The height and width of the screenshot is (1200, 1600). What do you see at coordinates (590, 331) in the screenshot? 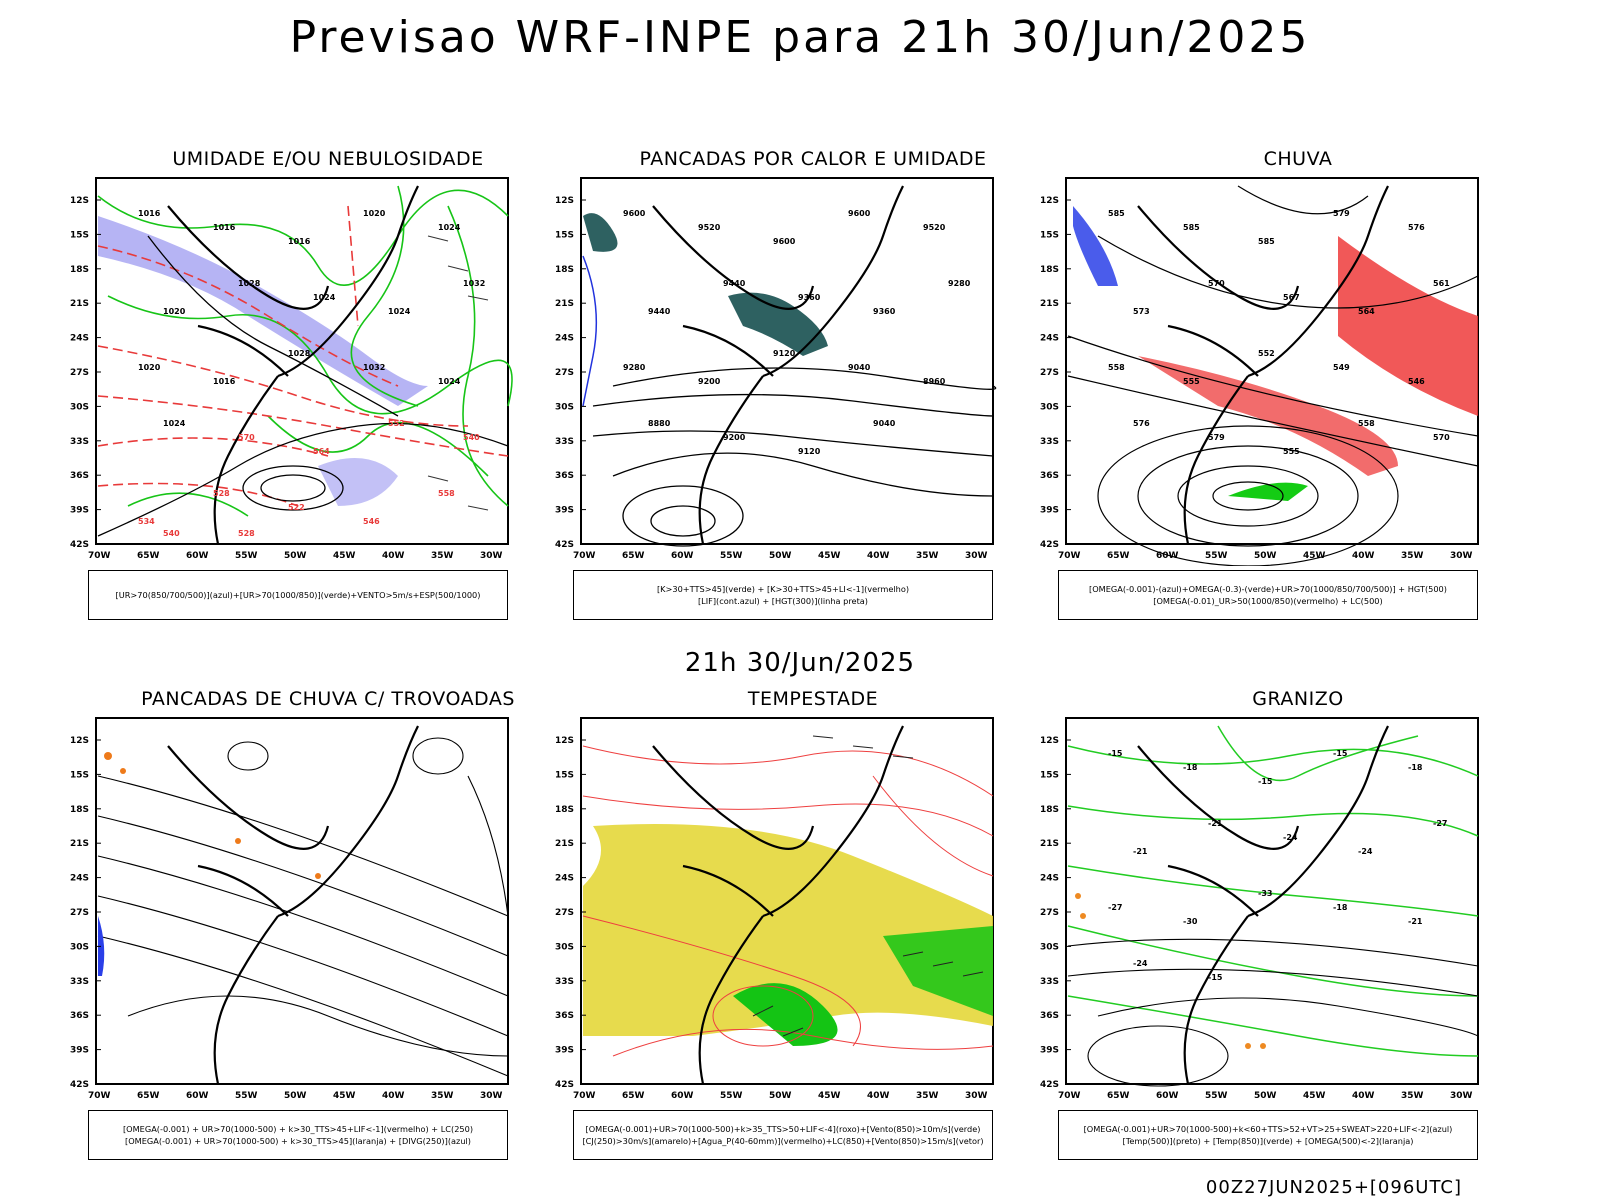
I see `lif-blue-contour` at bounding box center [590, 331].